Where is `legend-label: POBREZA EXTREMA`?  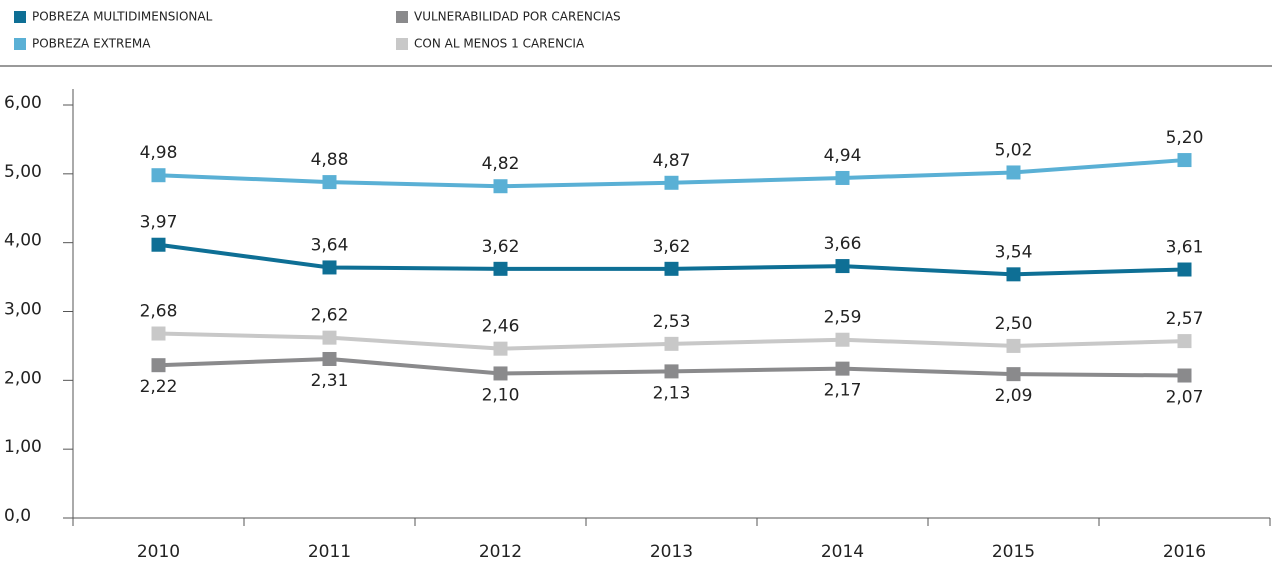 legend-label: POBREZA EXTREMA is located at coordinates (91, 44).